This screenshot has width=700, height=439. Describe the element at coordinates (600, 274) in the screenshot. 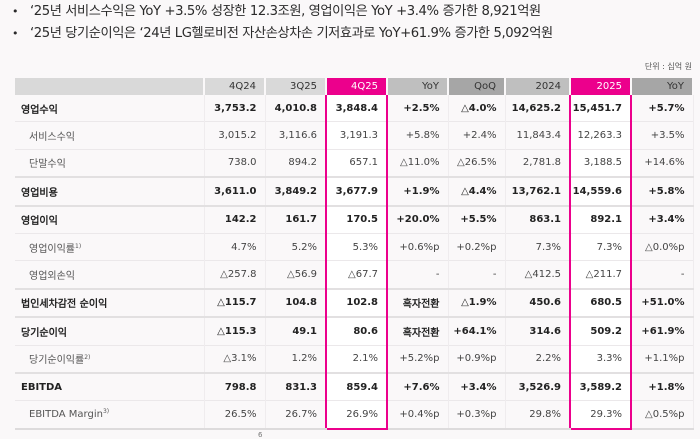

I see `cell-2025: △211.7` at that location.